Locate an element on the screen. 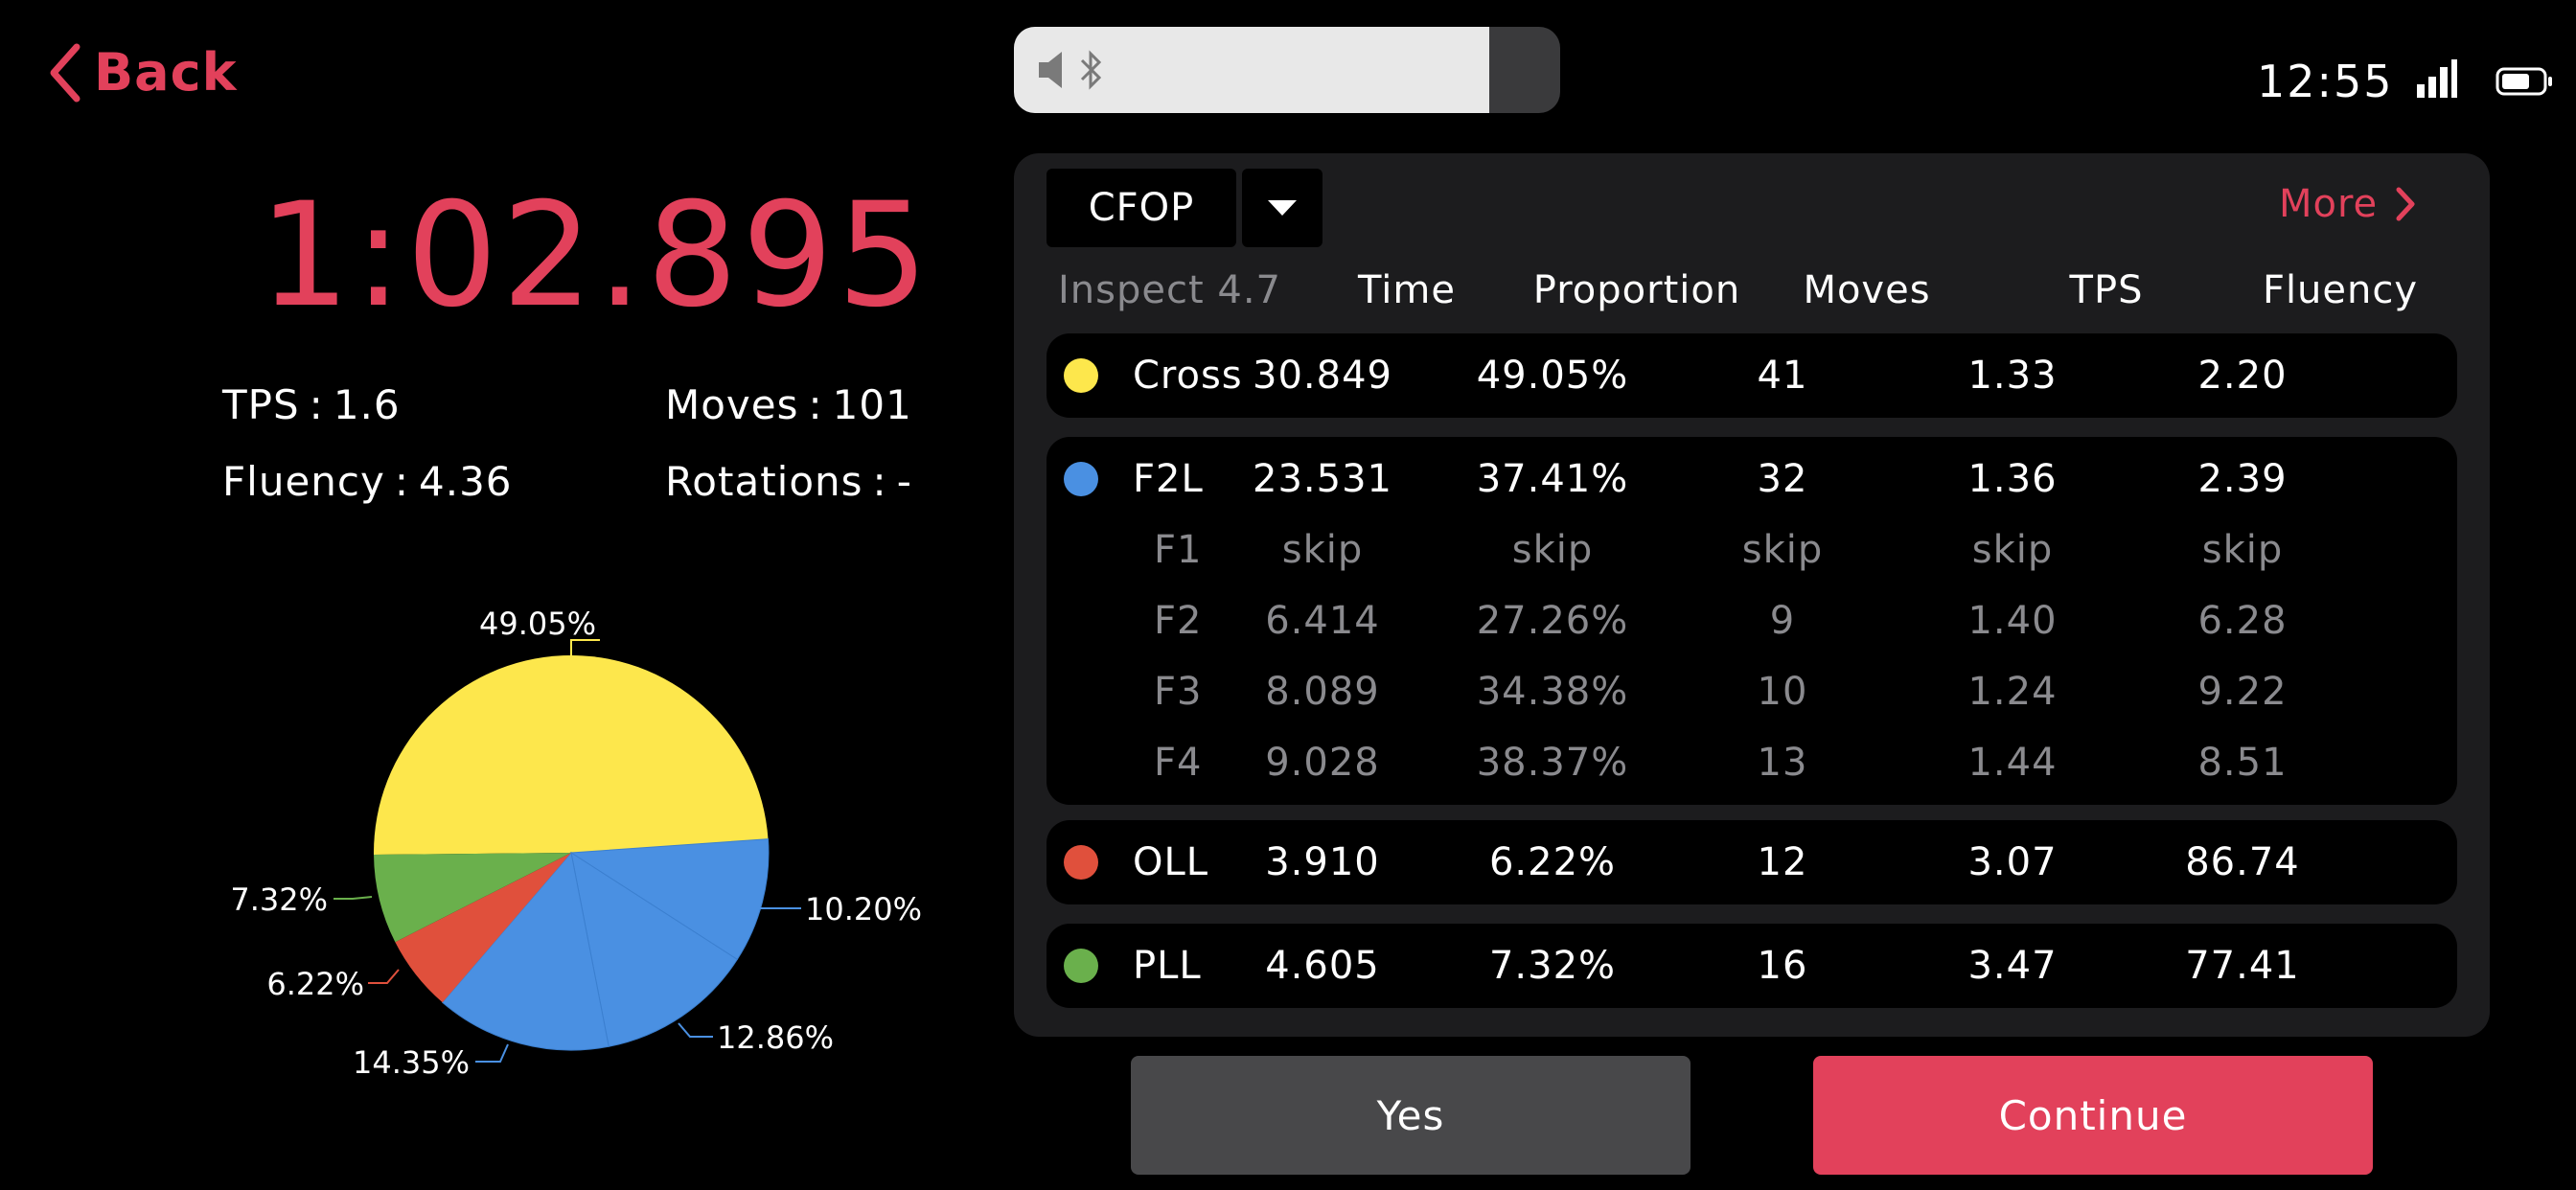  cell-tps: 1.24 is located at coordinates (2012, 692).